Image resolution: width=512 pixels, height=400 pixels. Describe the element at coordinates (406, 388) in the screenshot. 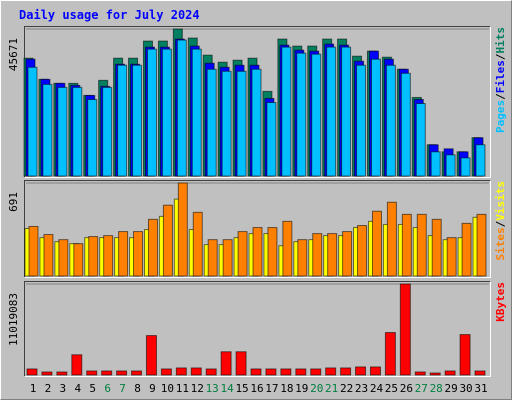

I see `x-tick-label: 26` at that location.